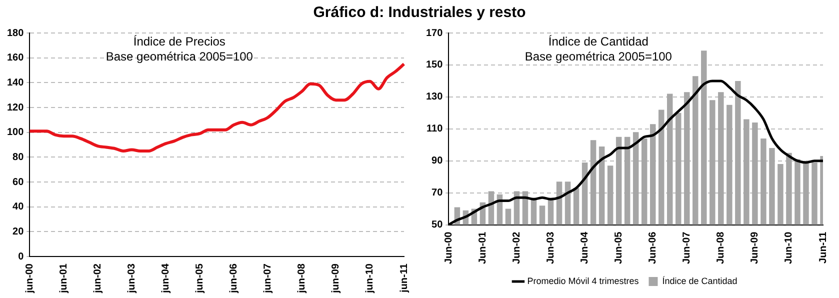  Describe the element at coordinates (823, 247) in the screenshot. I see `x-tick-label: Jun-11` at that location.